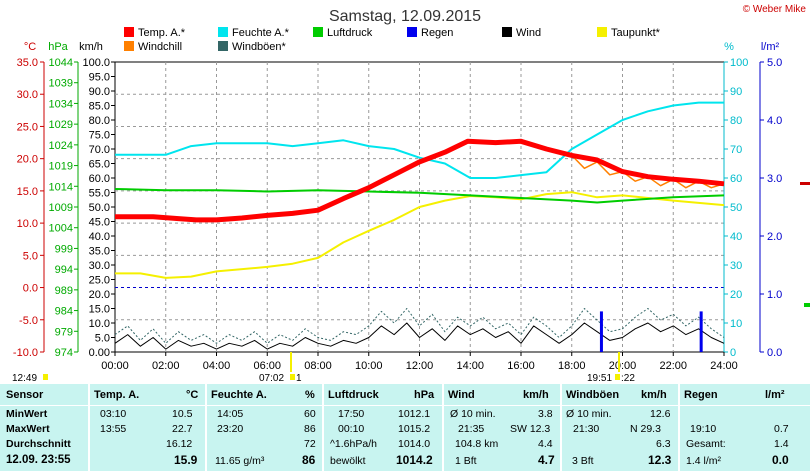  Describe the element at coordinates (25, 353) in the screenshot. I see `temp-tick-label: -10.0` at that location.